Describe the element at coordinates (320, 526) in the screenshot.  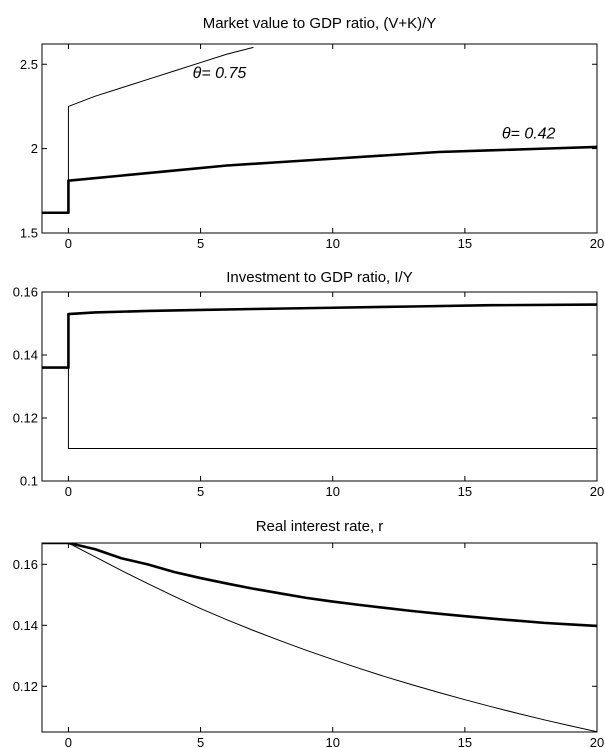
I see `chart-title: Real interest rate, r` at that location.